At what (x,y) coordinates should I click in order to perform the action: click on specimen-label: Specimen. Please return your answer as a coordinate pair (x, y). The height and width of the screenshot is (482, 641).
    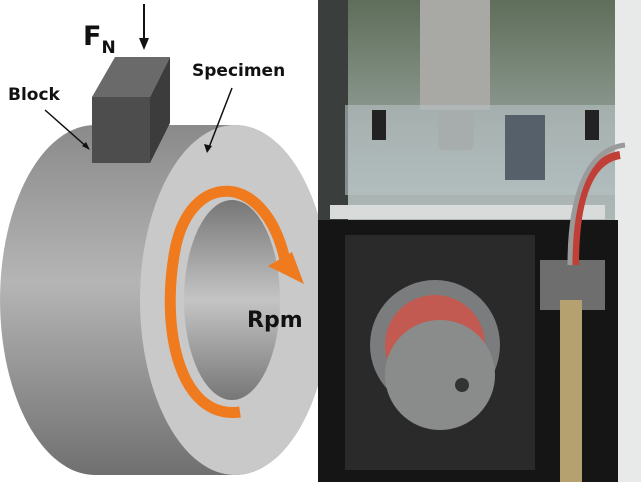
    Looking at the image, I should click on (238, 71).